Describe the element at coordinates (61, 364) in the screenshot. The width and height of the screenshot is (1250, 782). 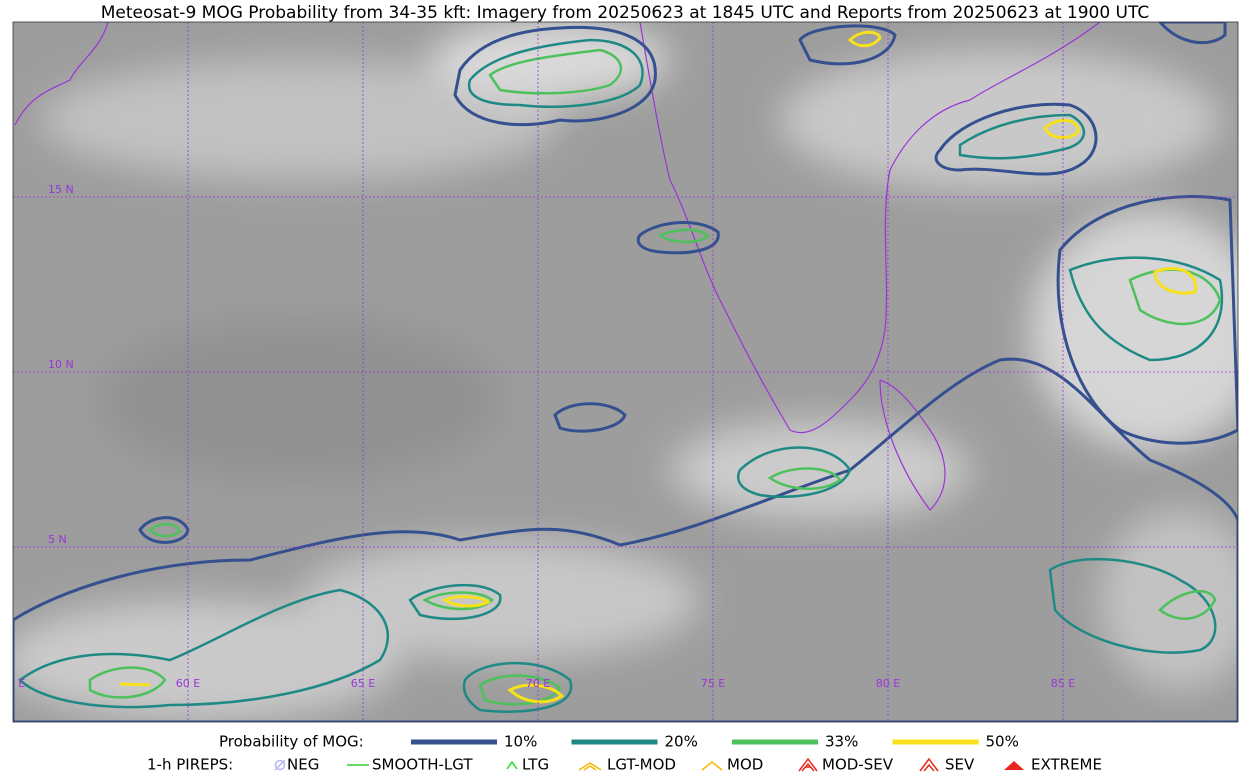
I see `latitude-label: 10 N` at that location.